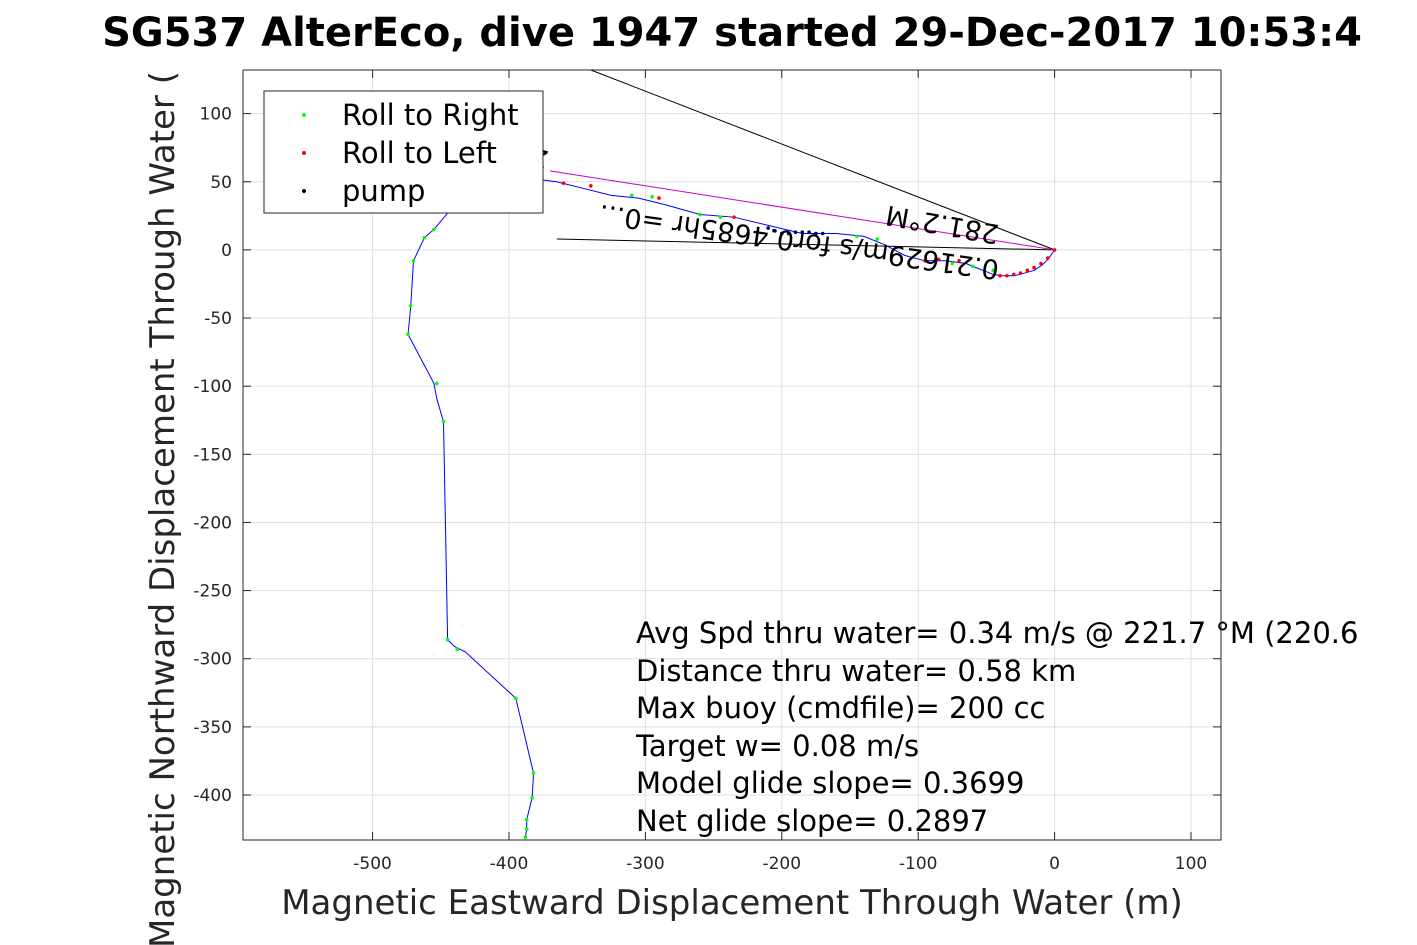  I want to click on y-tick-label: -350, so click(212, 728).